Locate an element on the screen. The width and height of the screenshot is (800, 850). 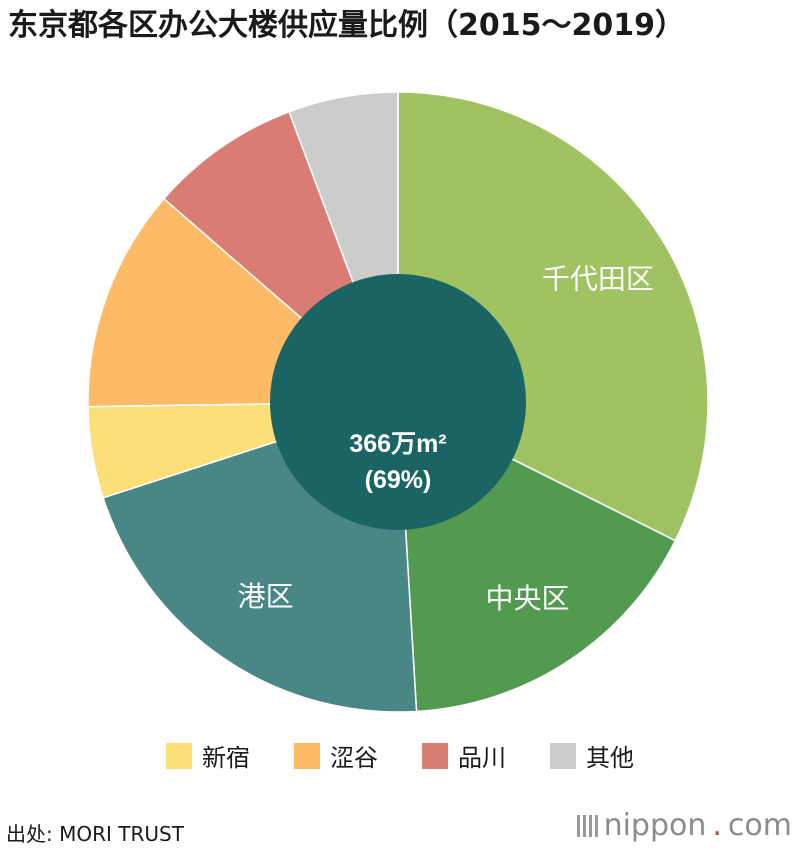
legend-label: 品川 is located at coordinates (482, 758).